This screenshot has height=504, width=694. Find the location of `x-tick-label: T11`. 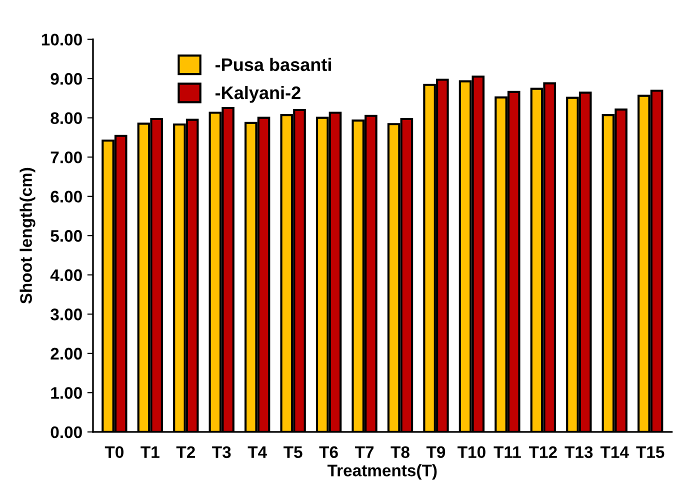

x-tick-label: T11 is located at coordinates (507, 452).